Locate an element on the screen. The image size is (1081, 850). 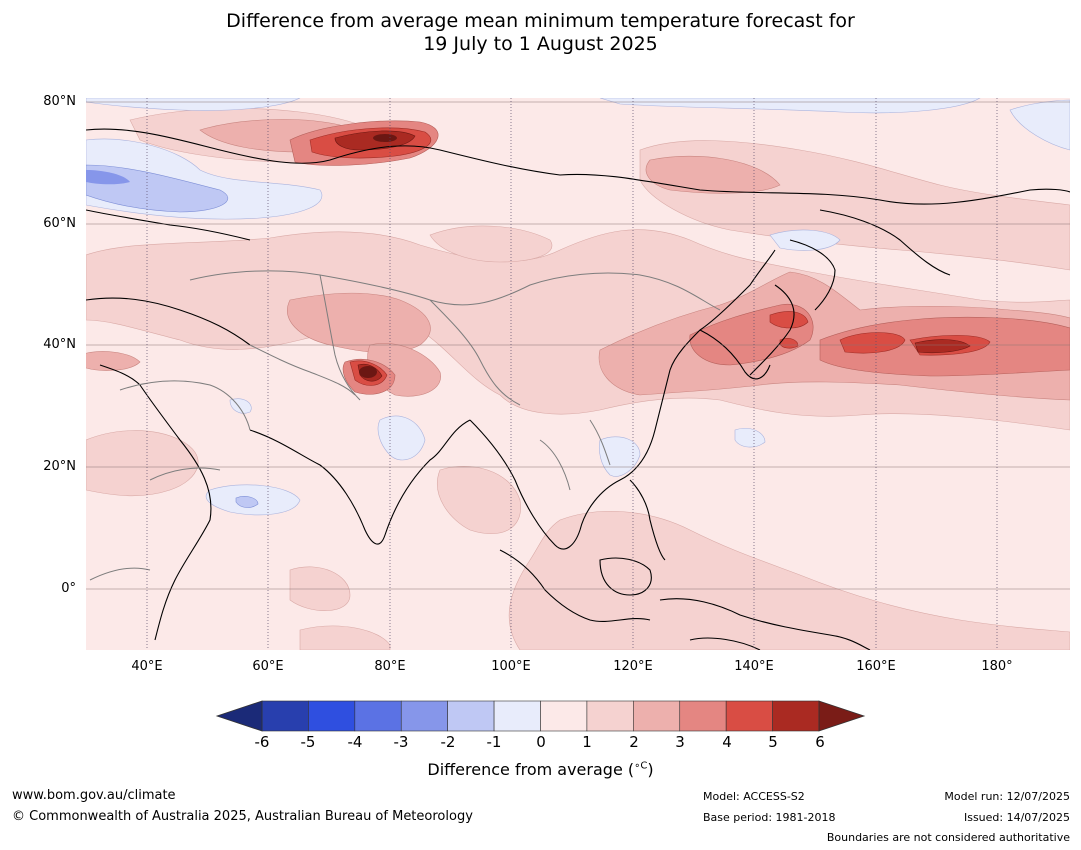
model-name: Model: ACCESS-S2 is located at coordinates (754, 796).